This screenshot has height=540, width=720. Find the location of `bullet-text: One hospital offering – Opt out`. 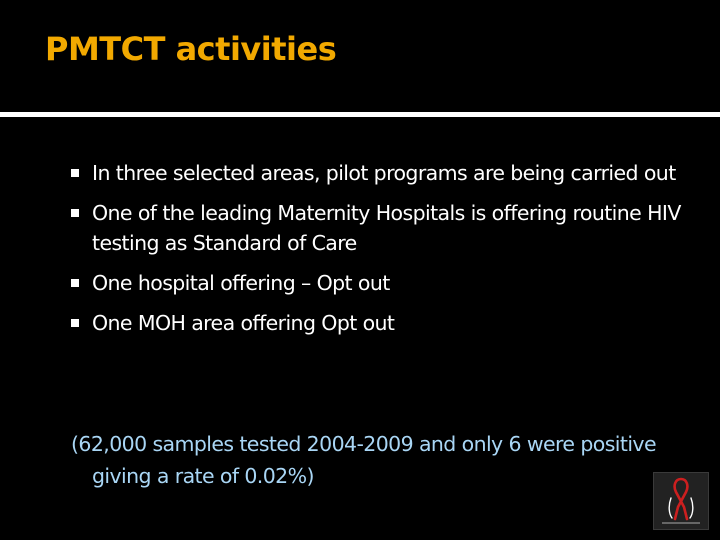

bullet-text: One hospital offering – Opt out is located at coordinates (241, 283).